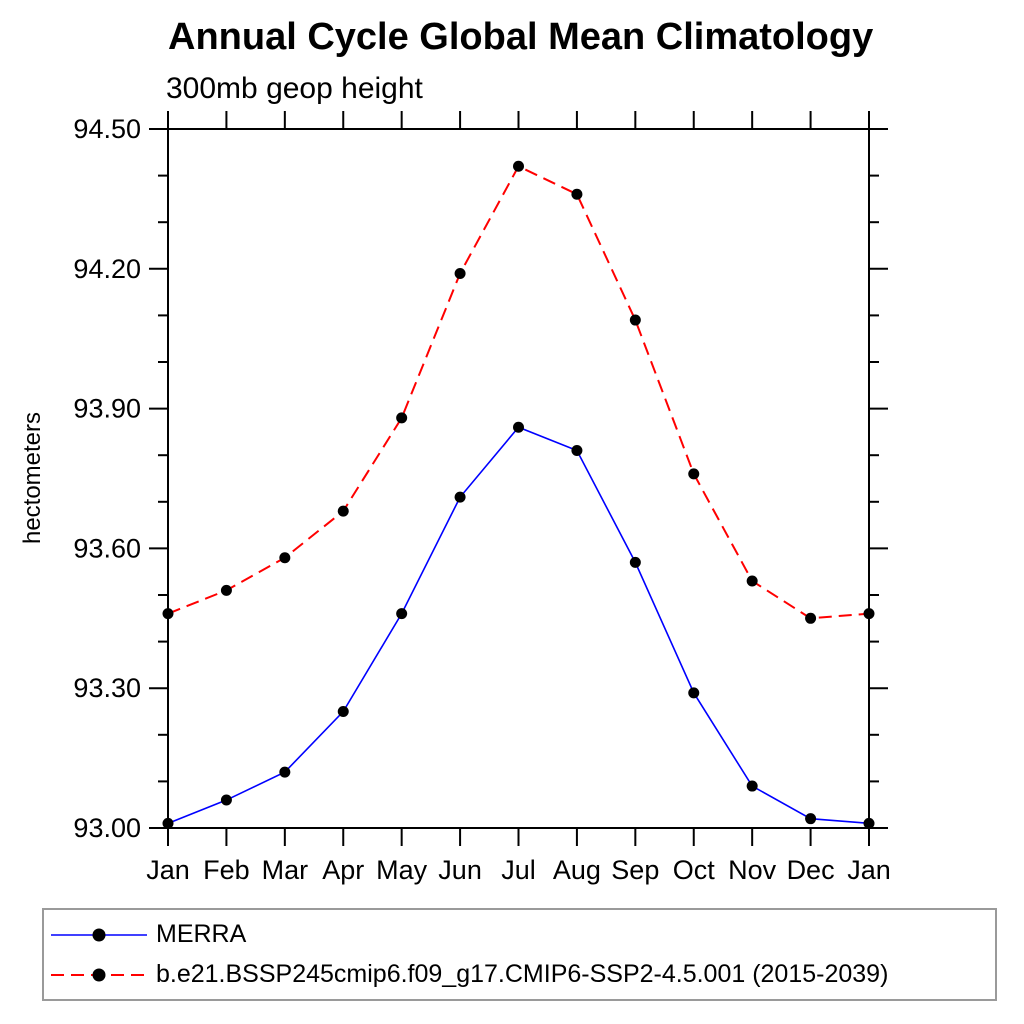 The image size is (1024, 1024). I want to click on y-tick-label: 93.90, so click(107, 409).